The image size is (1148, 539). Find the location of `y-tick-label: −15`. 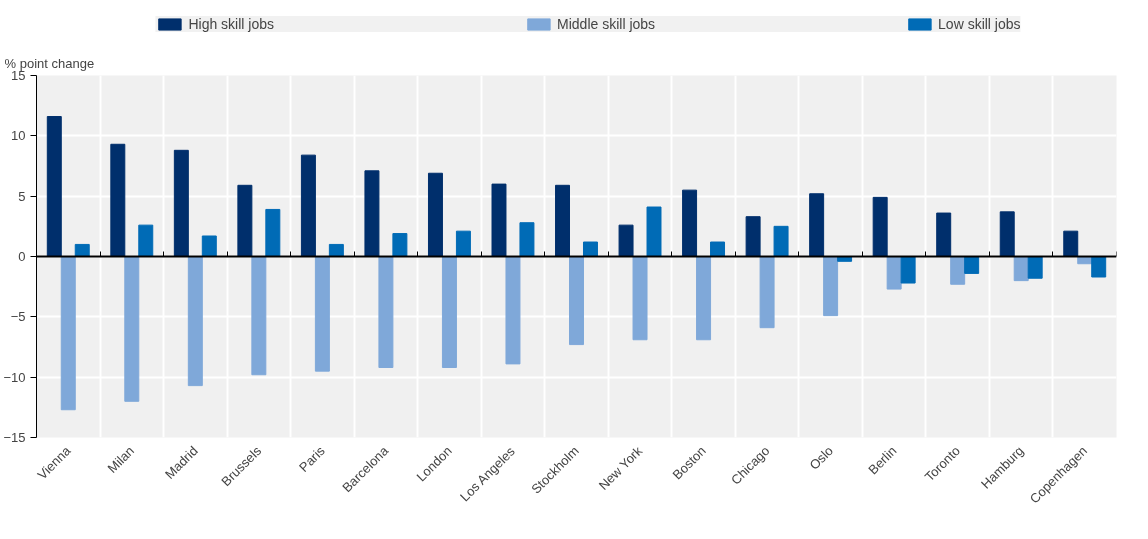

y-tick-label: −15 is located at coordinates (14, 437).